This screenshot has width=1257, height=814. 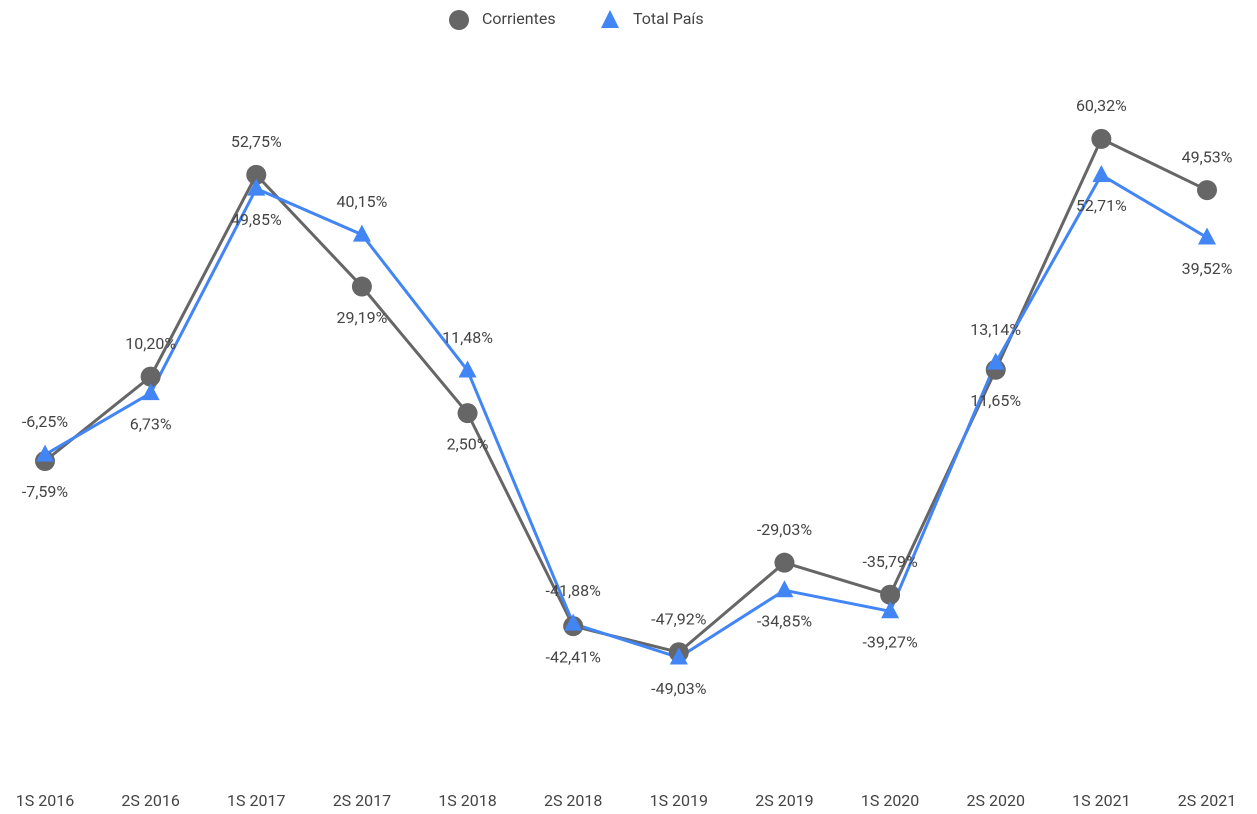 What do you see at coordinates (150, 343) in the screenshot?
I see `data-label: 10,20%` at bounding box center [150, 343].